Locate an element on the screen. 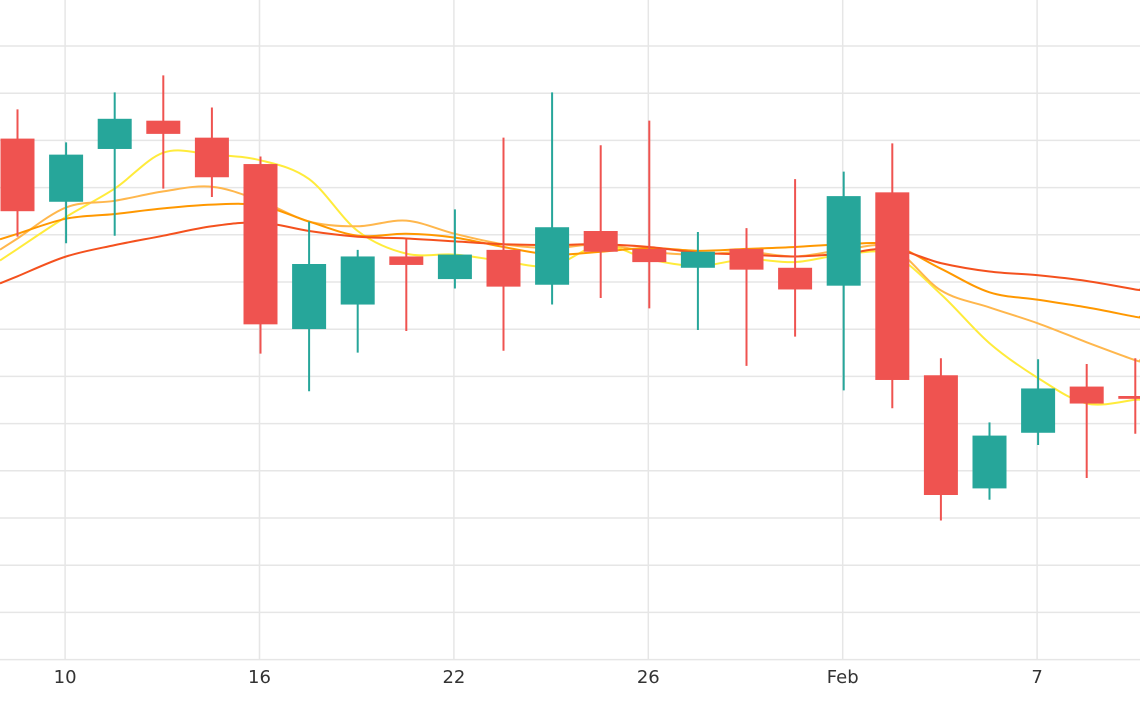 This screenshot has height=710, width=1140. x-tick-label: 7 is located at coordinates (1036, 677).